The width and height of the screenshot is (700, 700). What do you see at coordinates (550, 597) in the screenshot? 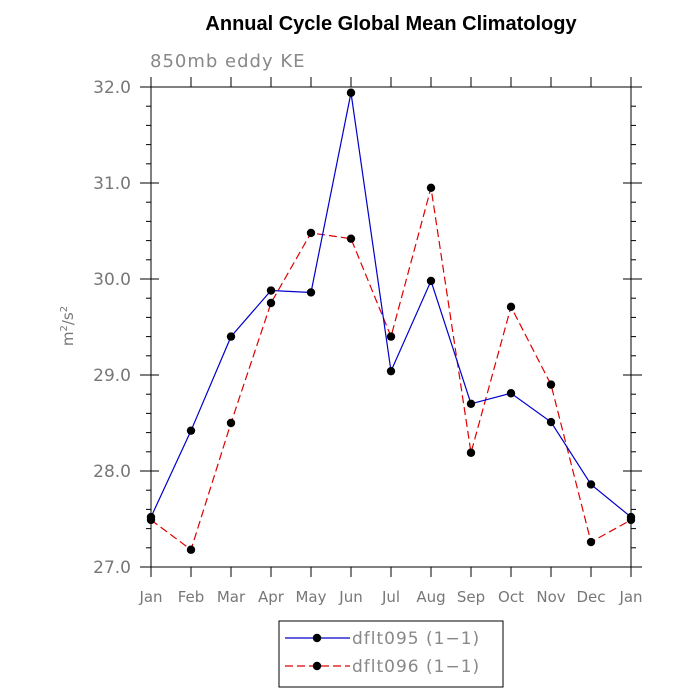
I see `x-tick-label: Nov` at bounding box center [550, 597].